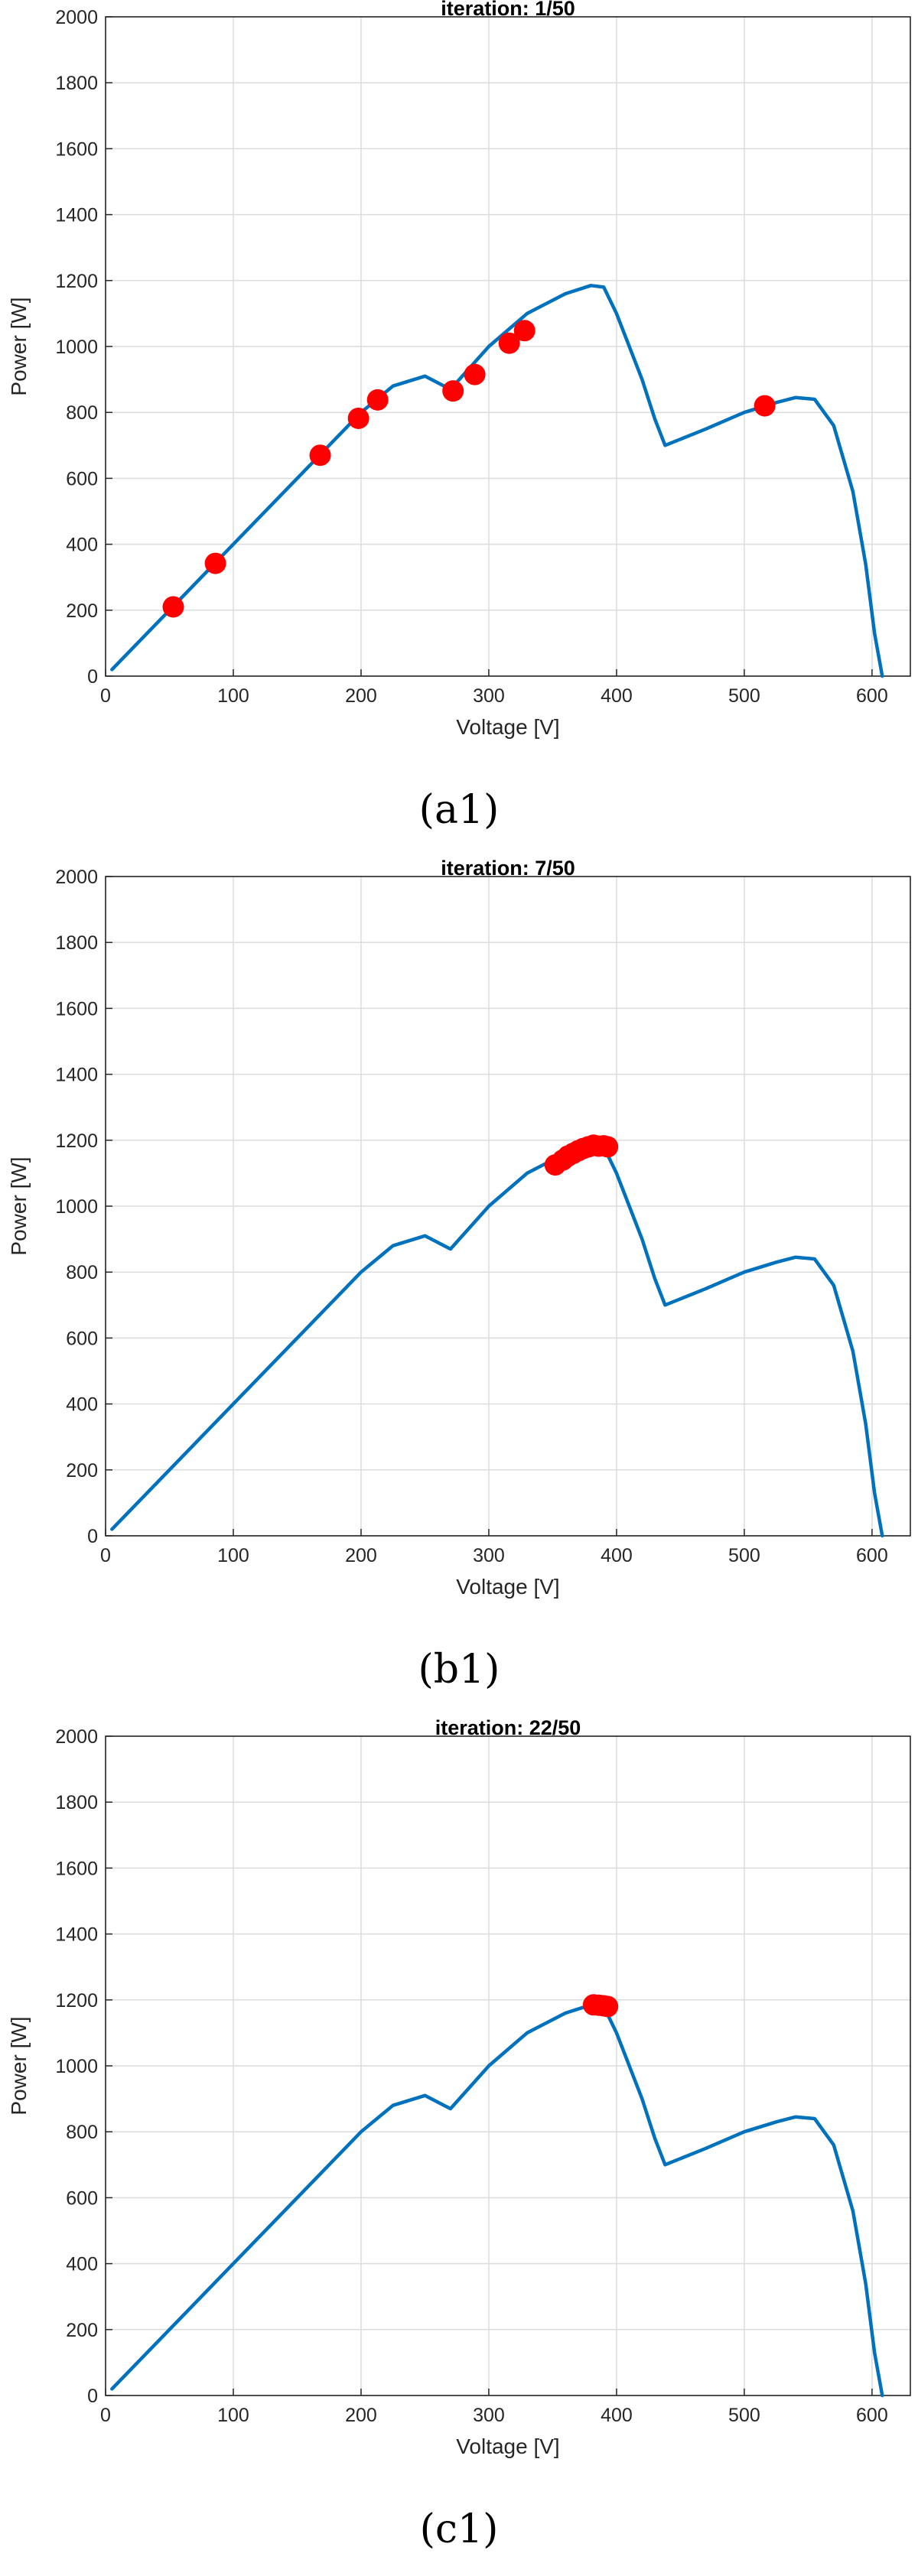  Describe the element at coordinates (508, 10) in the screenshot. I see `chart-title: iteration: 1/50` at that location.